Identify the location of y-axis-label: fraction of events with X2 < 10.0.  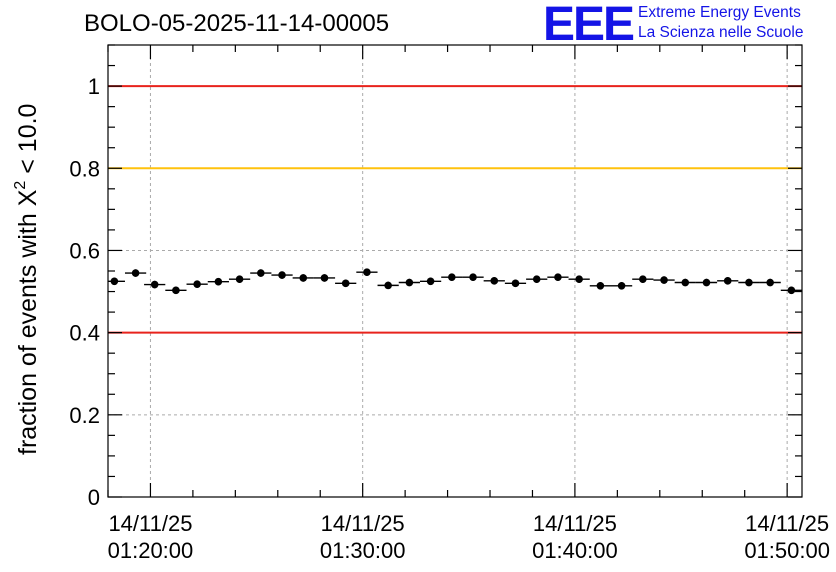
(27, 279).